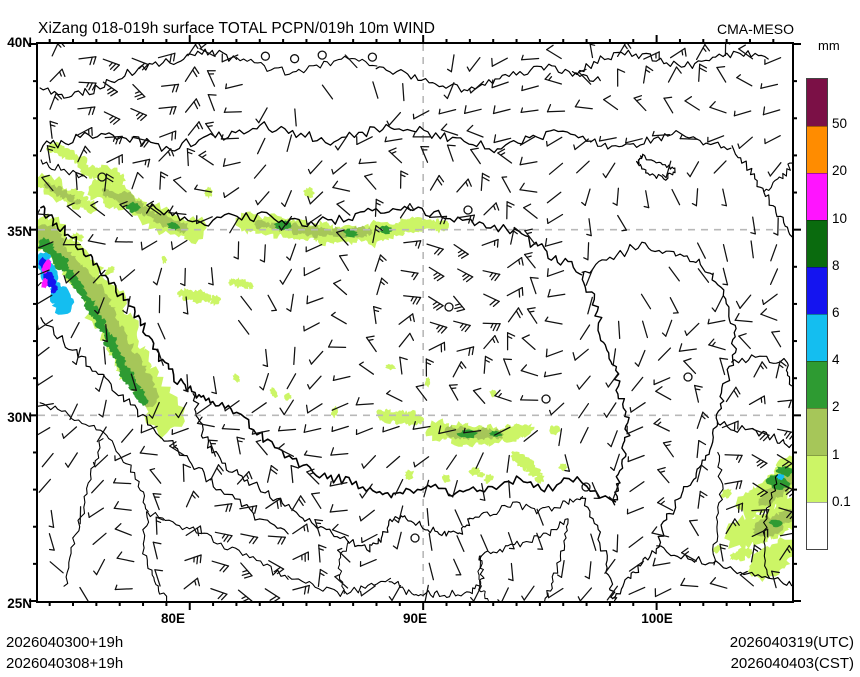 This screenshot has height=677, width=860. I want to click on xtick-label-80e: 80E, so click(173, 618).